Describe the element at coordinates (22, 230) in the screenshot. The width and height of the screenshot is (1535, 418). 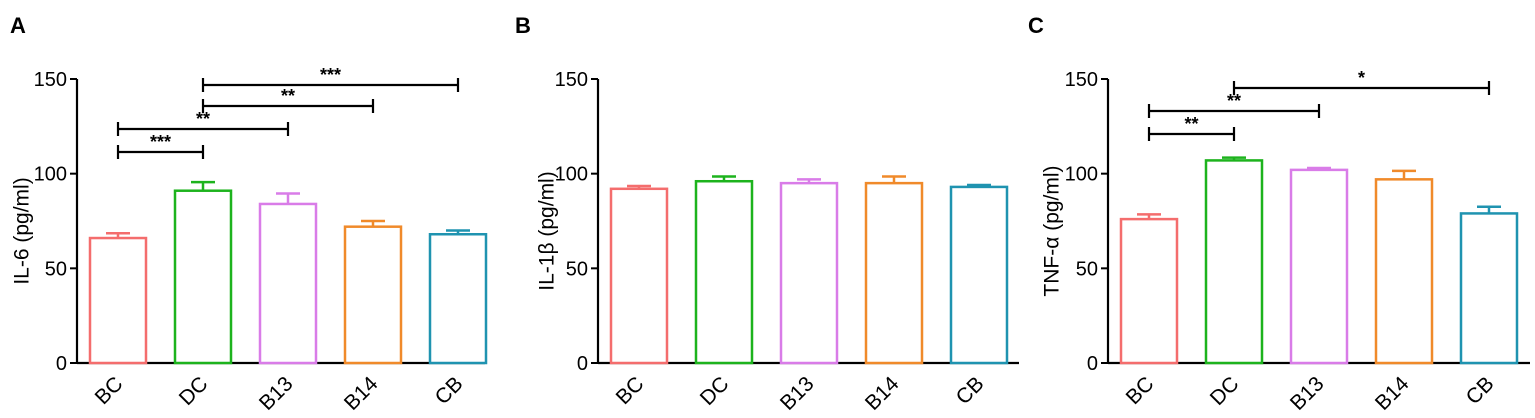
I see `y-axis-label: IL-6 (pg/ml)` at that location.